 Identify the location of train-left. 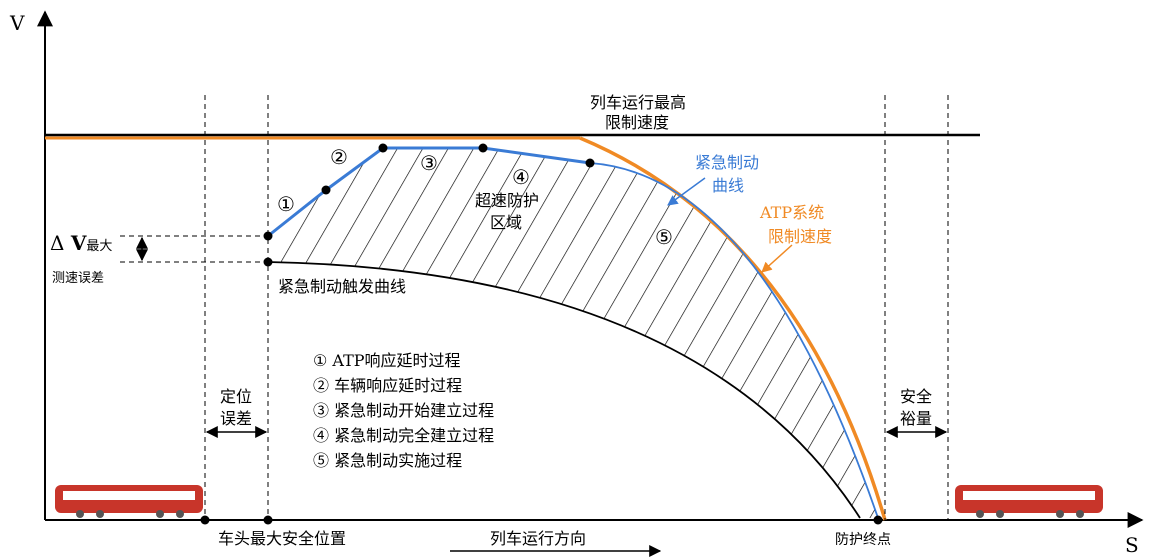
(129, 501).